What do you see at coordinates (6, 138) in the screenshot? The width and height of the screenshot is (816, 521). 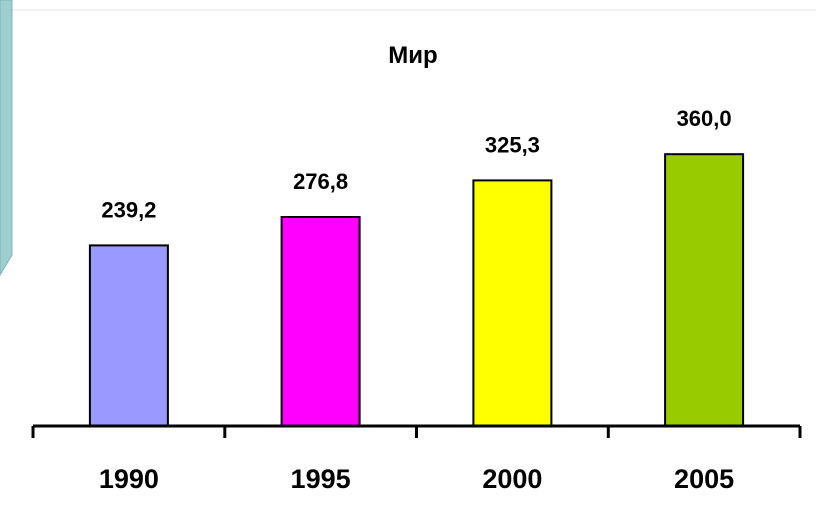 I see `accent-triangle` at bounding box center [6, 138].